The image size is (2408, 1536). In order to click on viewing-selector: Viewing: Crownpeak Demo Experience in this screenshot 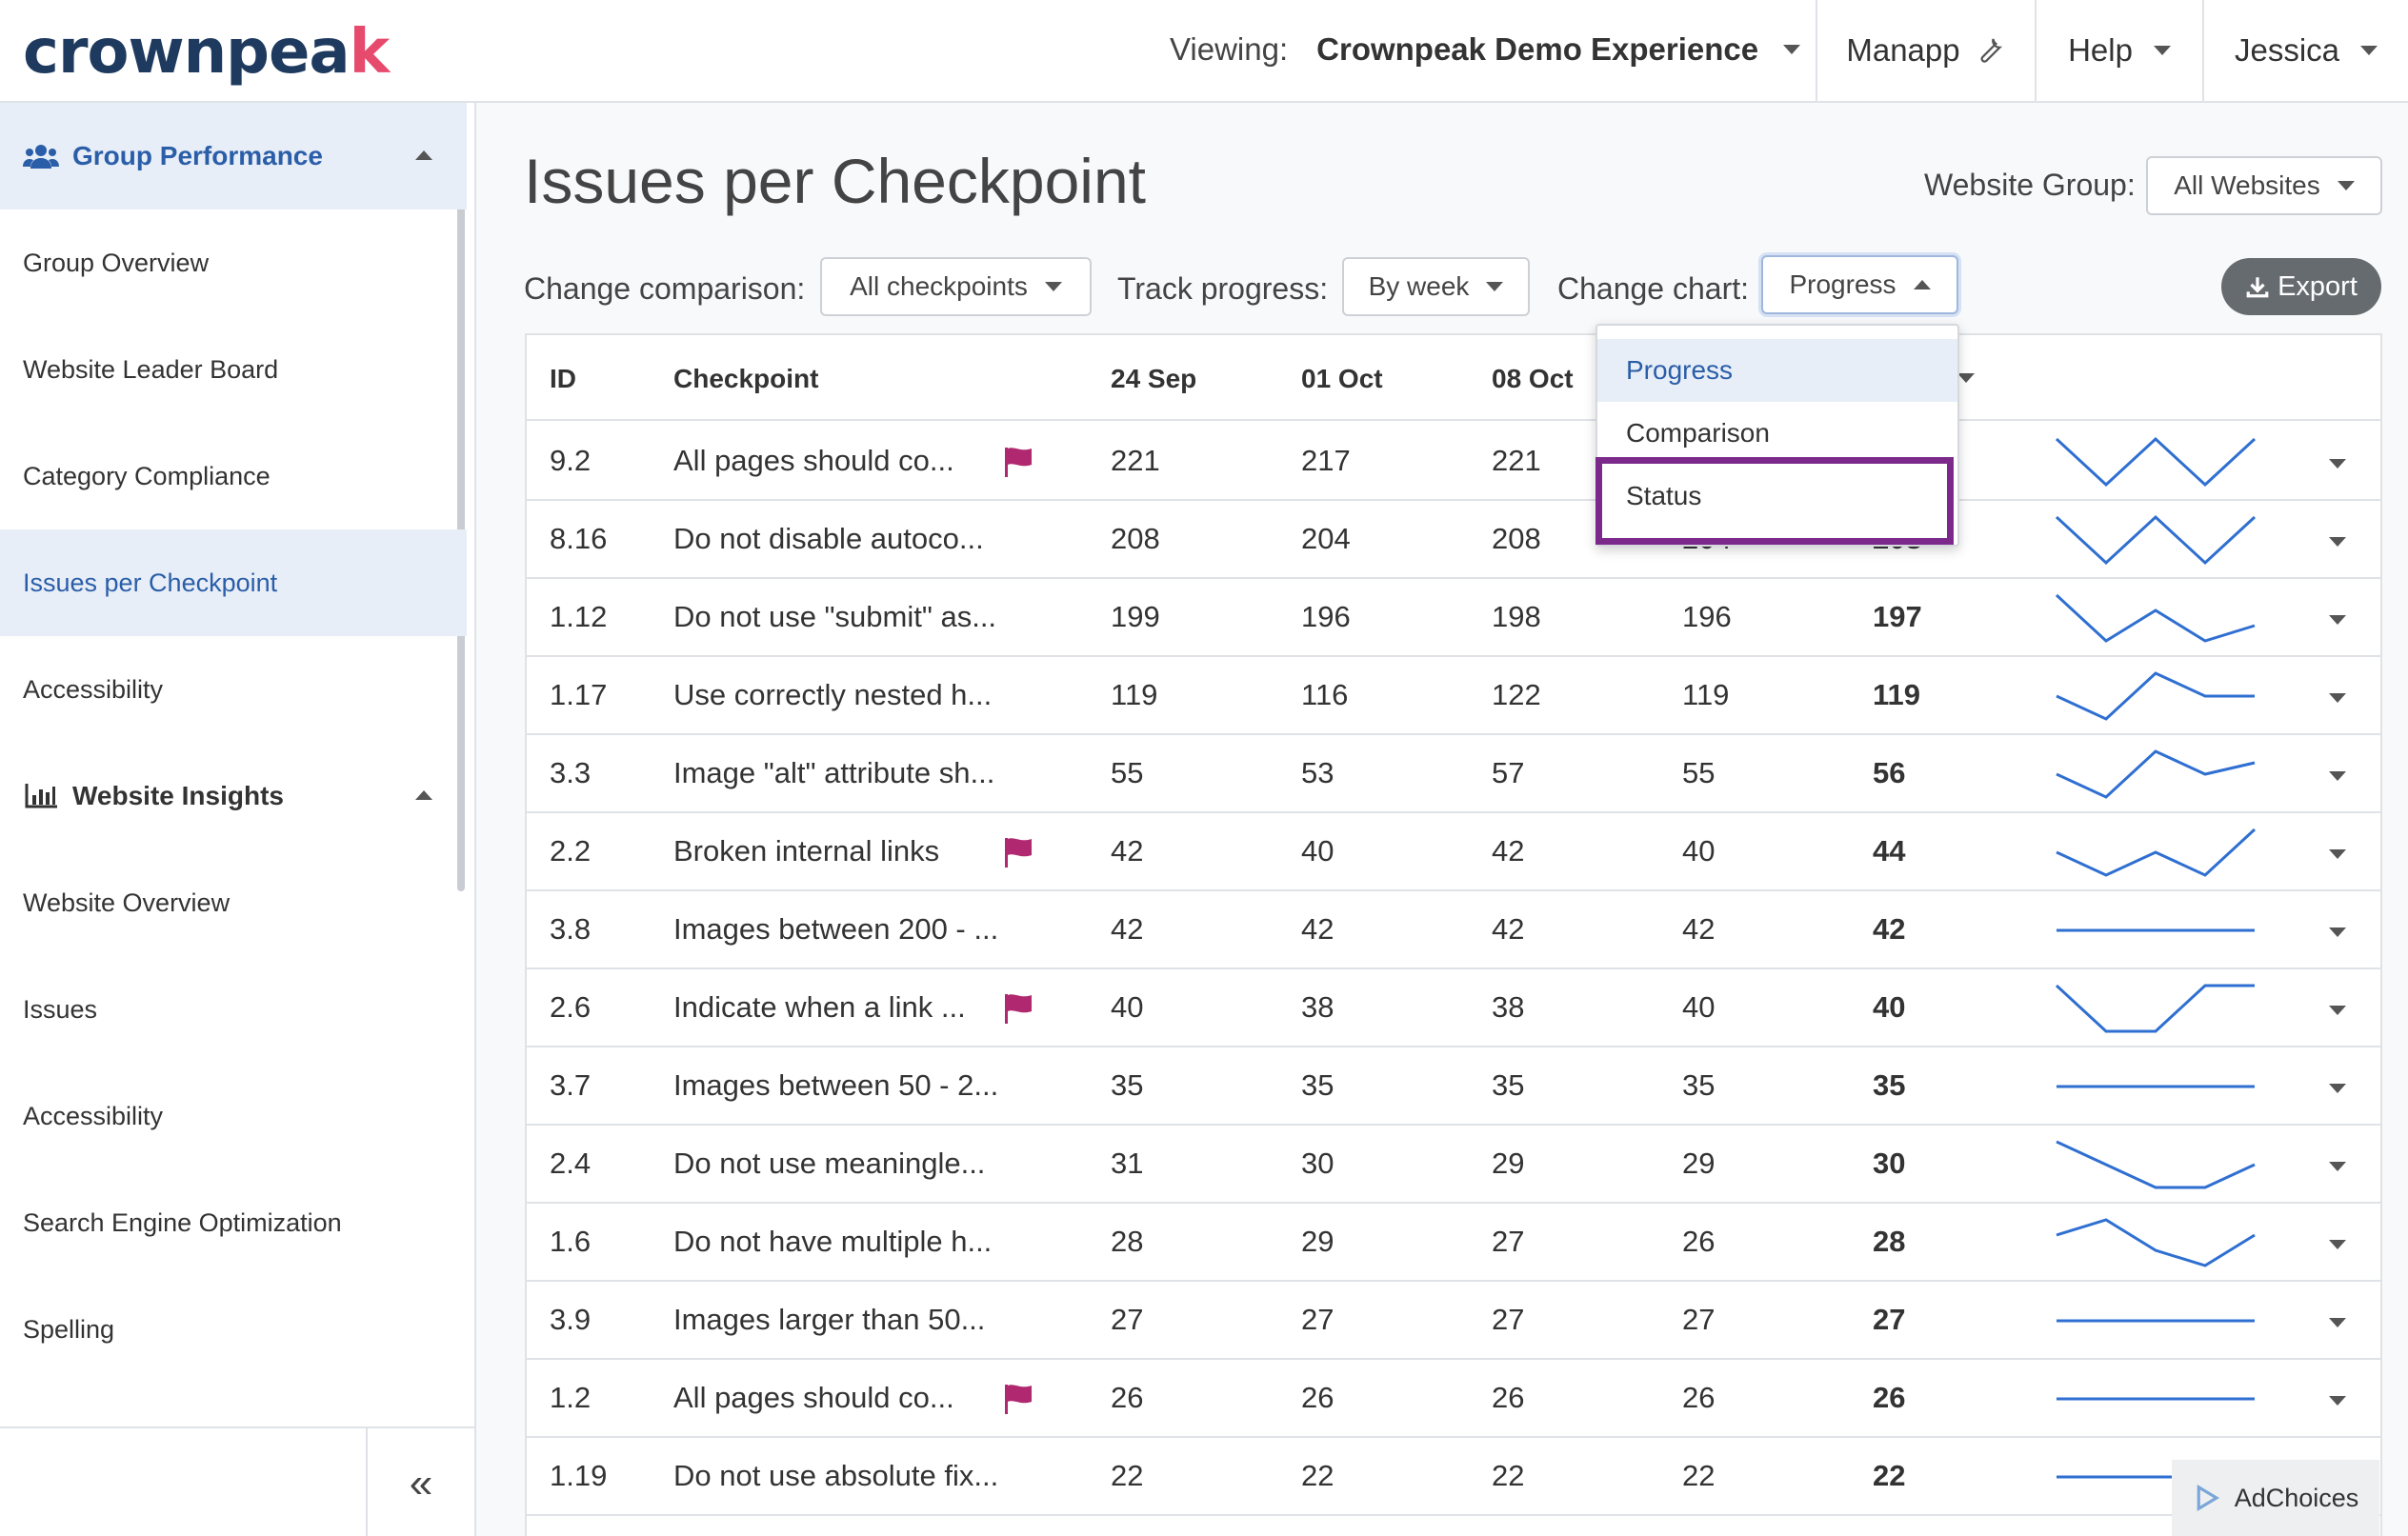, I will do `click(1485, 49)`.